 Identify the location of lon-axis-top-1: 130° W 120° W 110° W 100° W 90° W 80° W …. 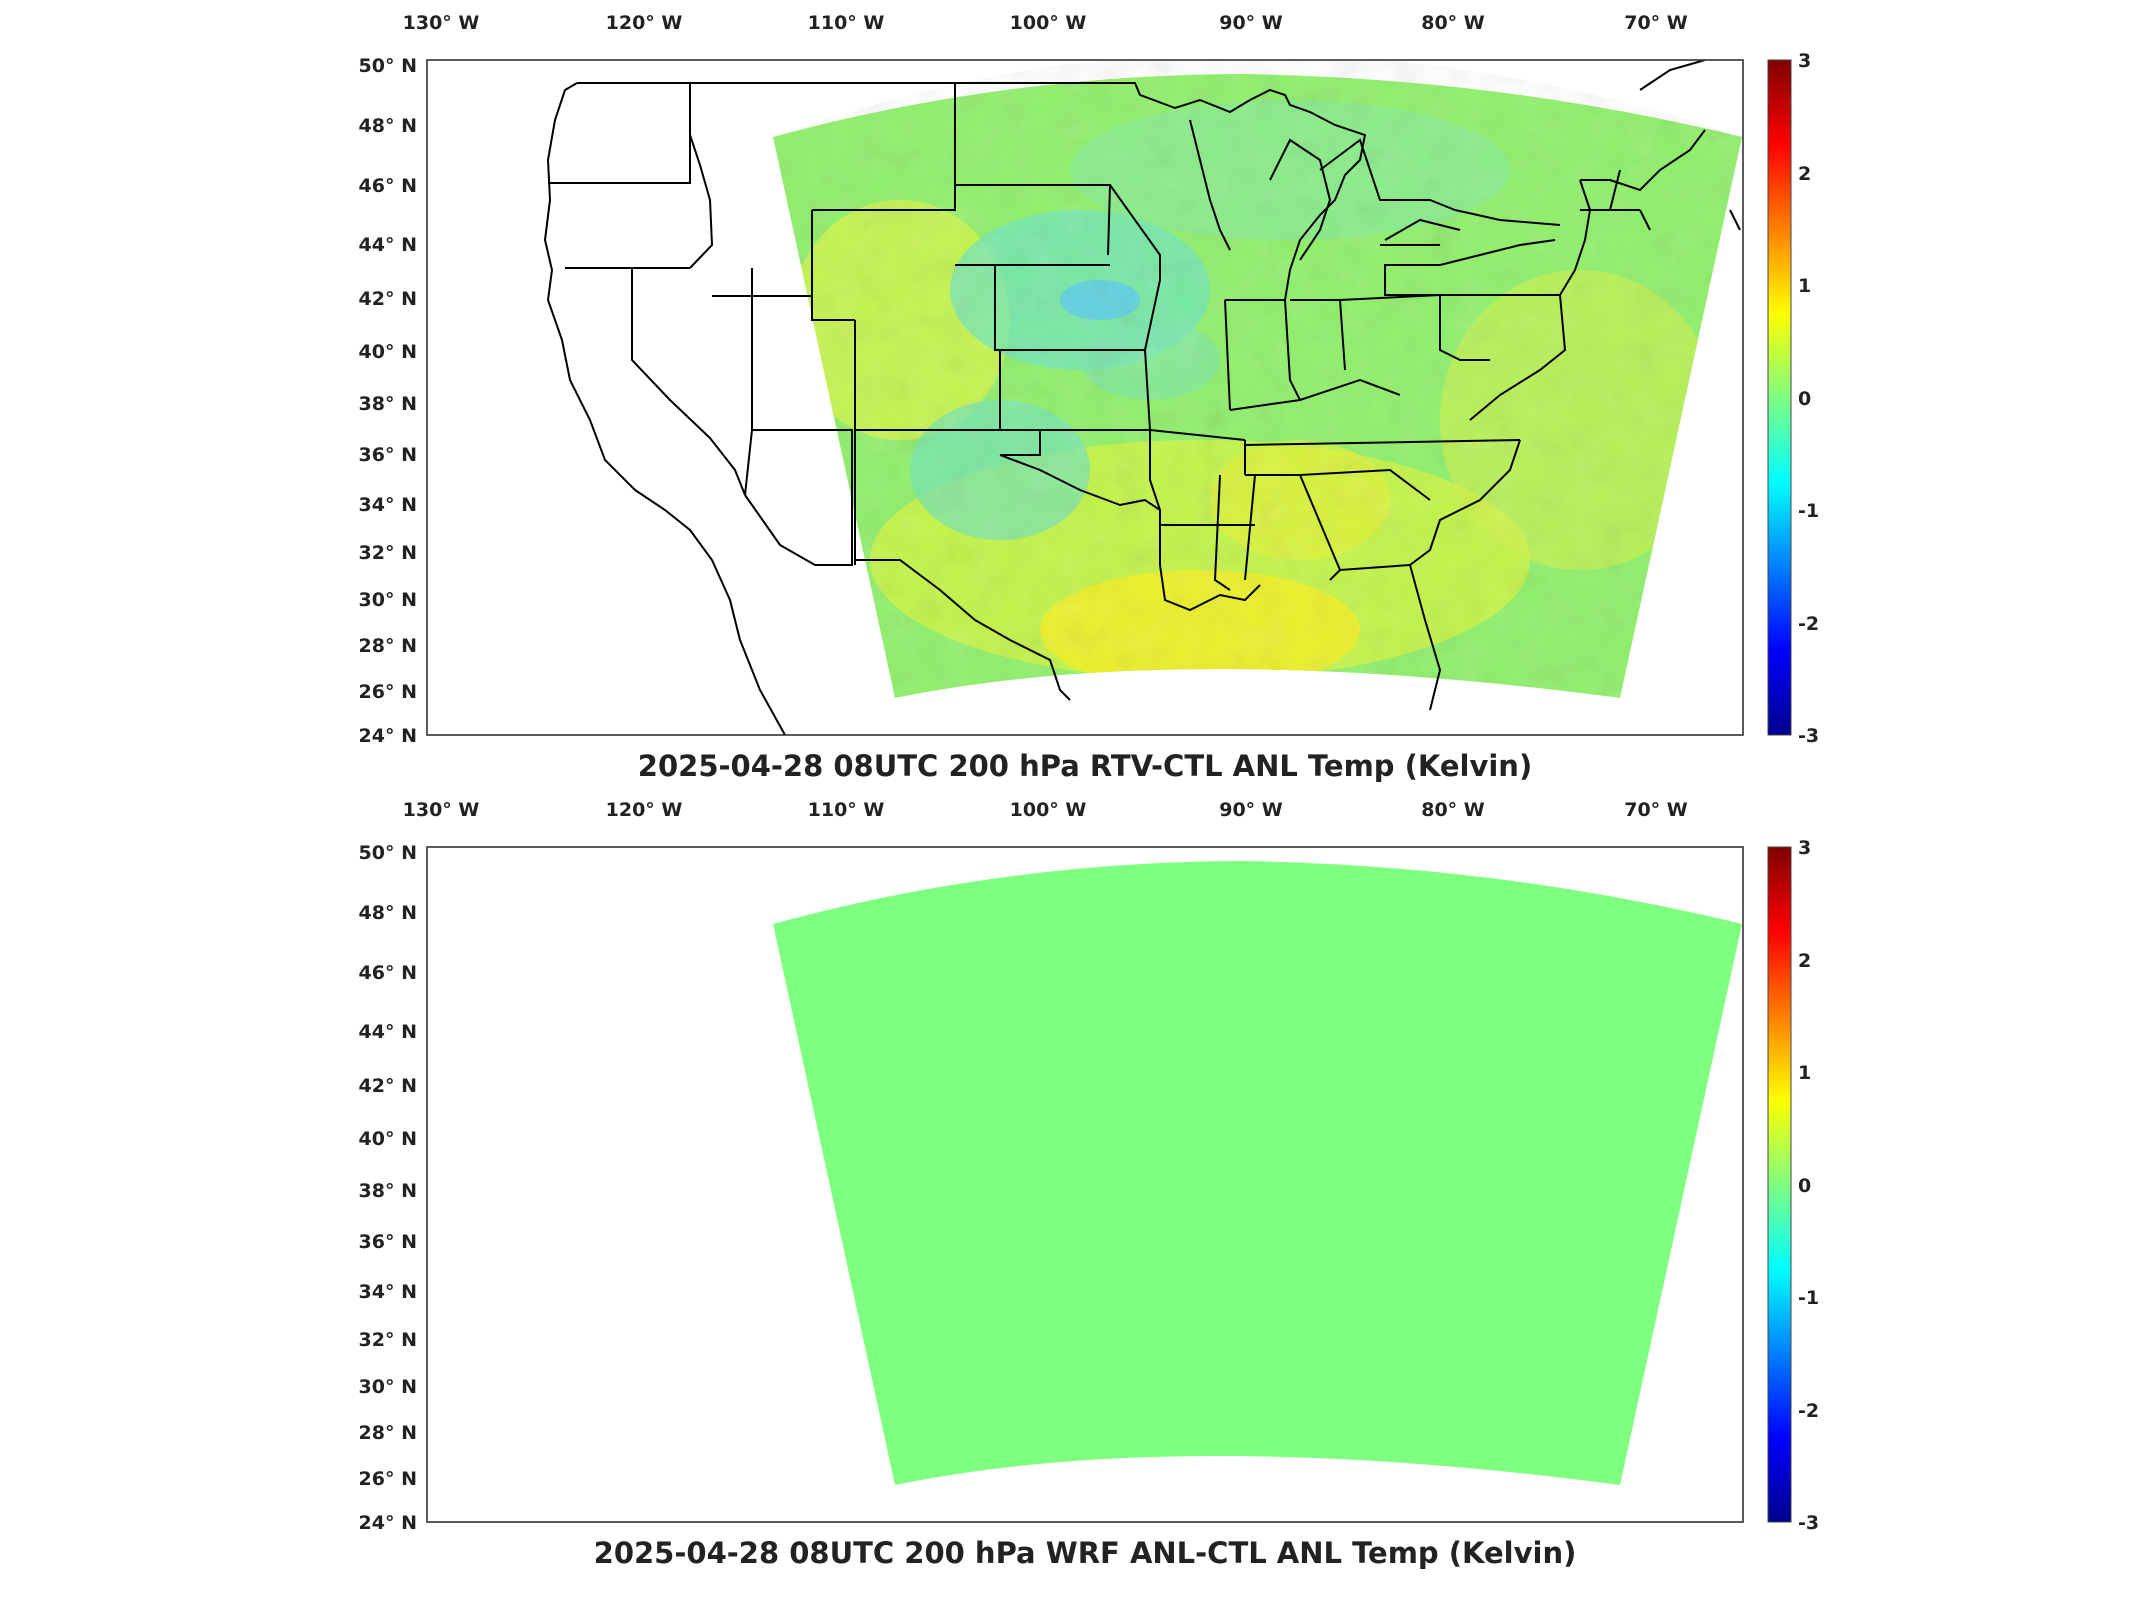
(1045, 23).